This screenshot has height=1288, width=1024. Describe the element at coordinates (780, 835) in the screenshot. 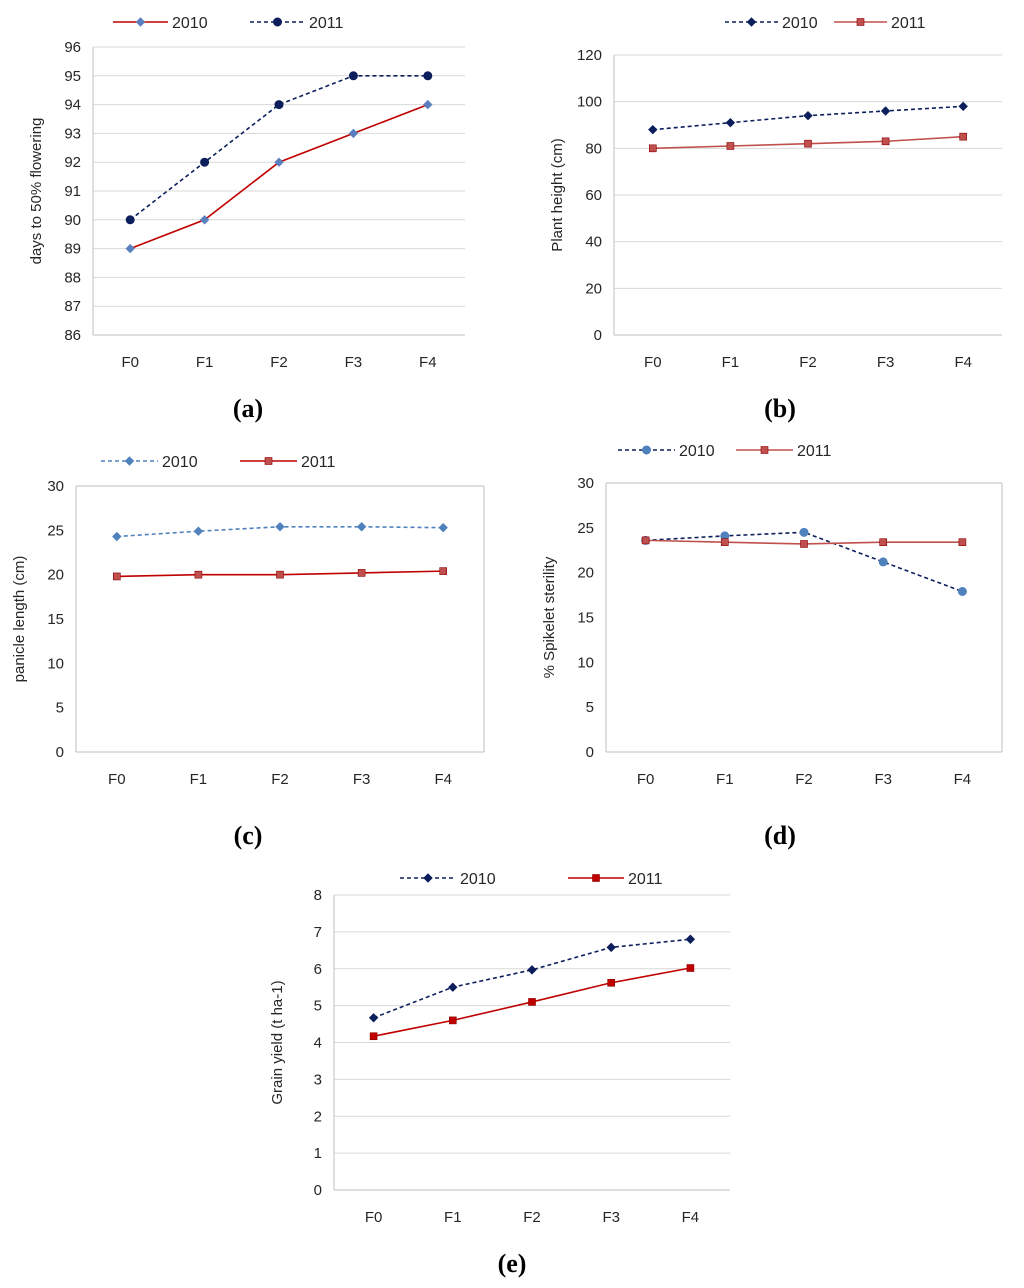

I see `panel-caption-d: (d)` at that location.